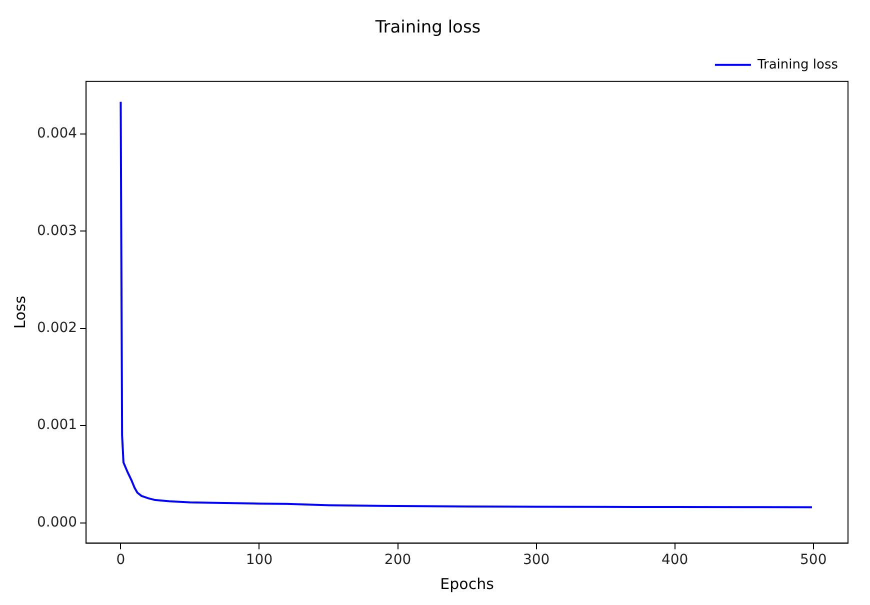  Describe the element at coordinates (797, 64) in the screenshot. I see `legend-label: Training loss` at that location.